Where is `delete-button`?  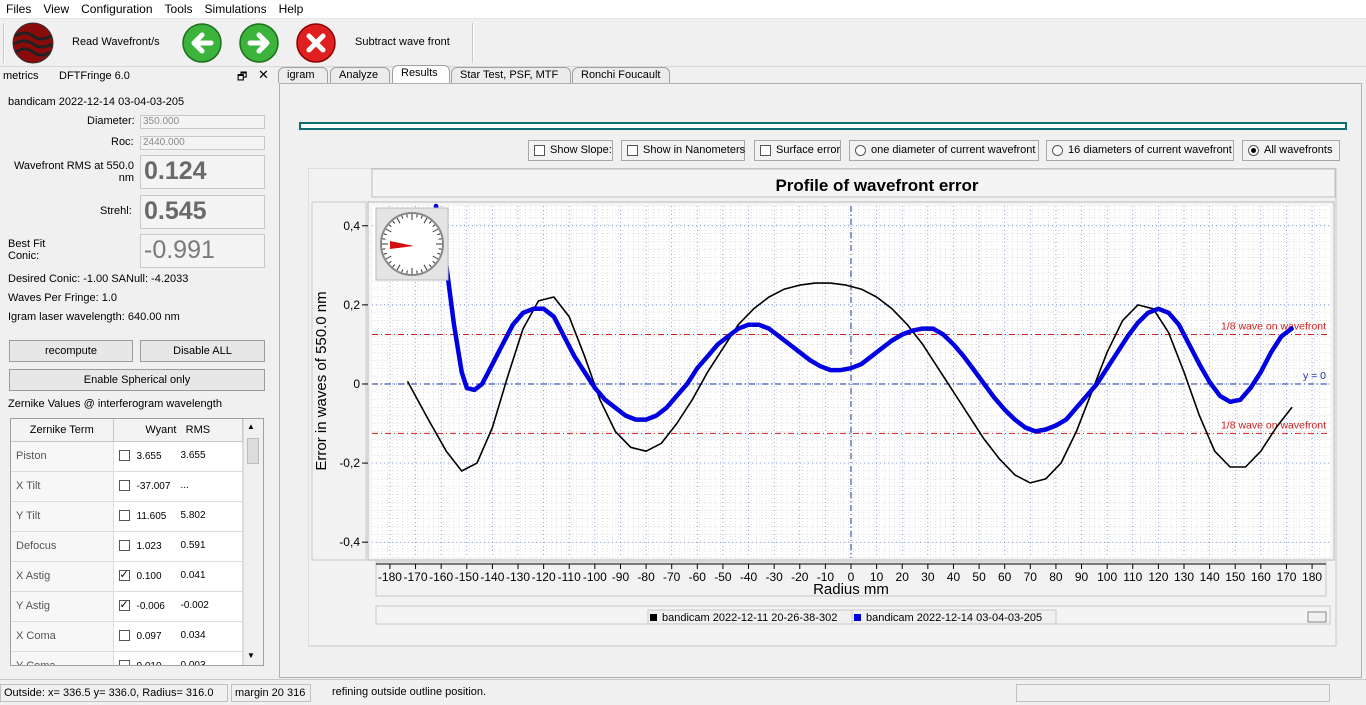 delete-button is located at coordinates (316, 43).